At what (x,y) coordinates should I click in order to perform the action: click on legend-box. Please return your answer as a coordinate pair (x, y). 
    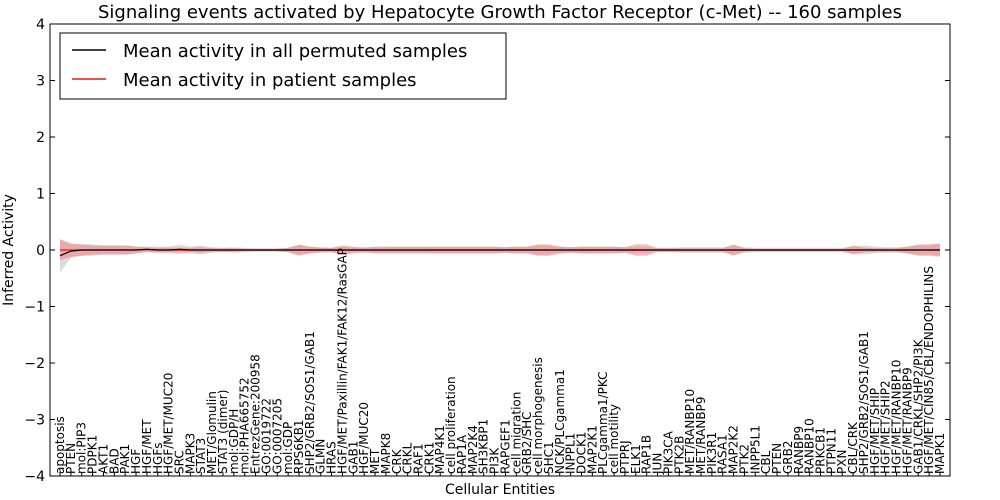
    Looking at the image, I should click on (283, 66).